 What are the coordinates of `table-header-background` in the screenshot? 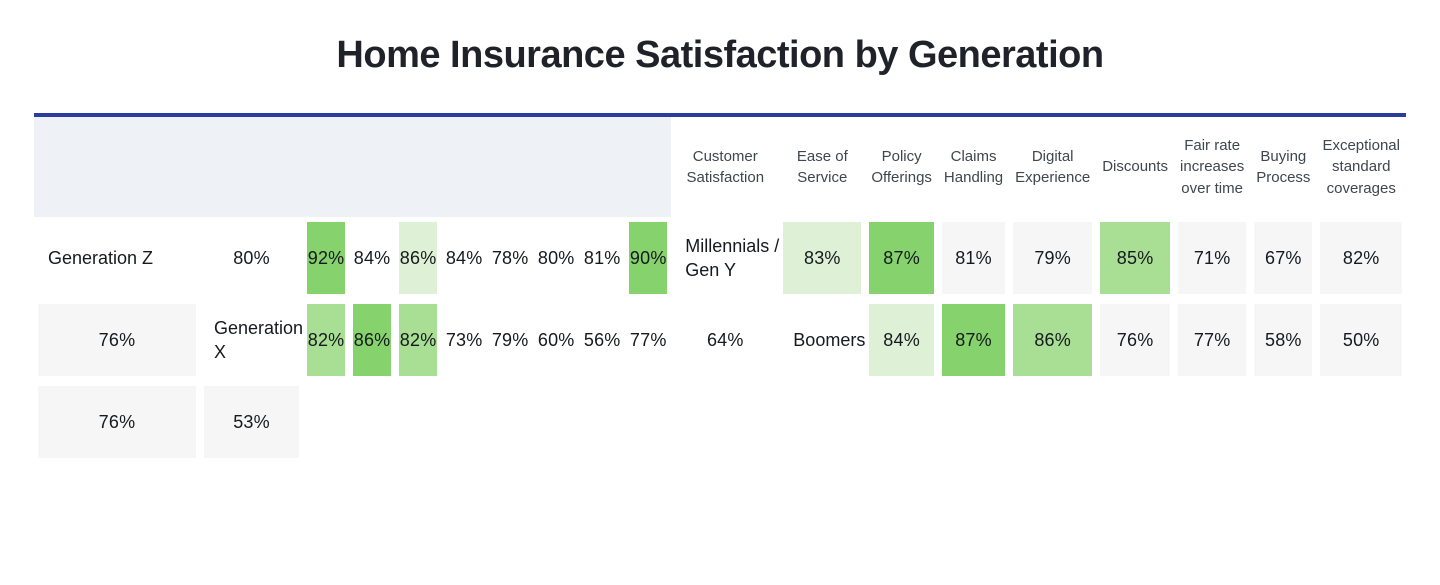 It's located at (353, 167).